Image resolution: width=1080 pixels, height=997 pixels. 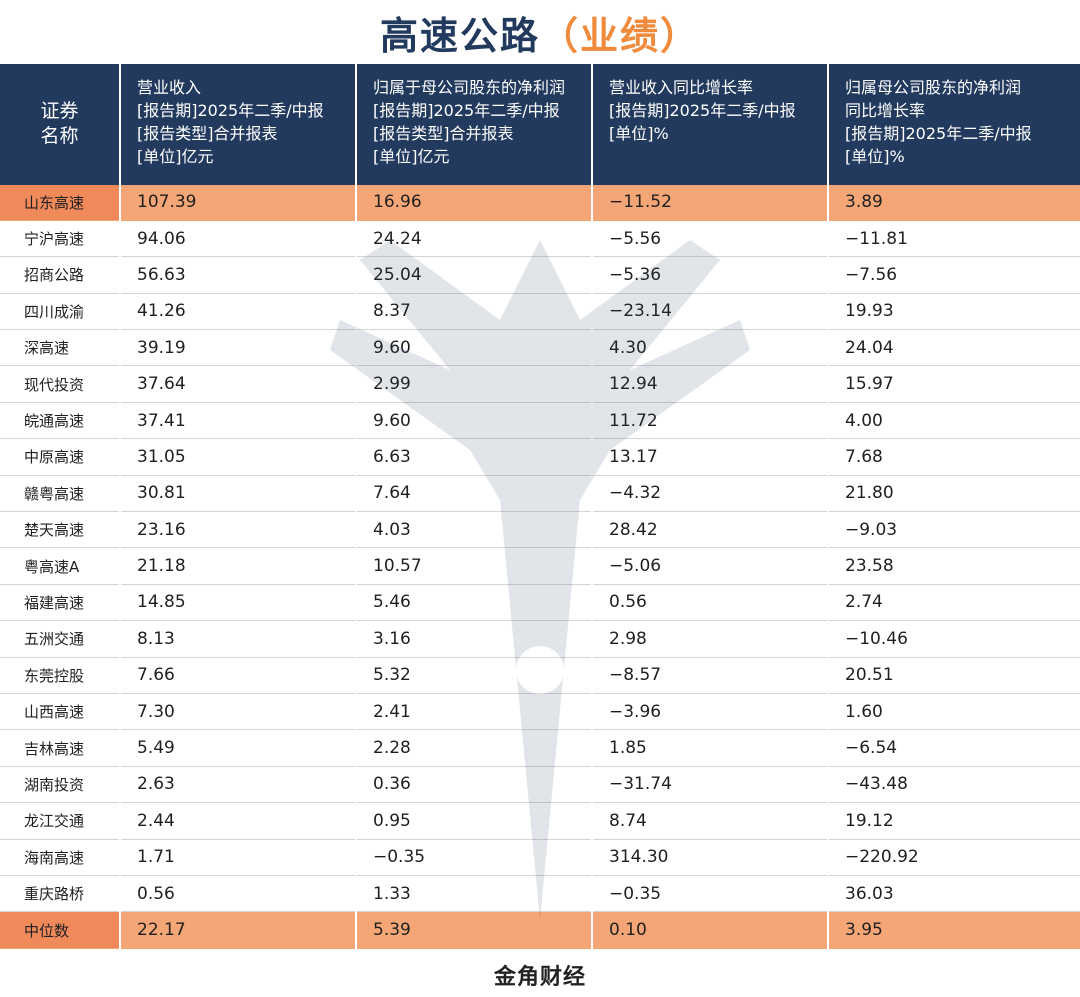 What do you see at coordinates (238, 124) in the screenshot?
I see `header-revenue: 营业收入 [报告期]2025年二季/中报 [报告类型]合并报表 [单位]亿元` at bounding box center [238, 124].